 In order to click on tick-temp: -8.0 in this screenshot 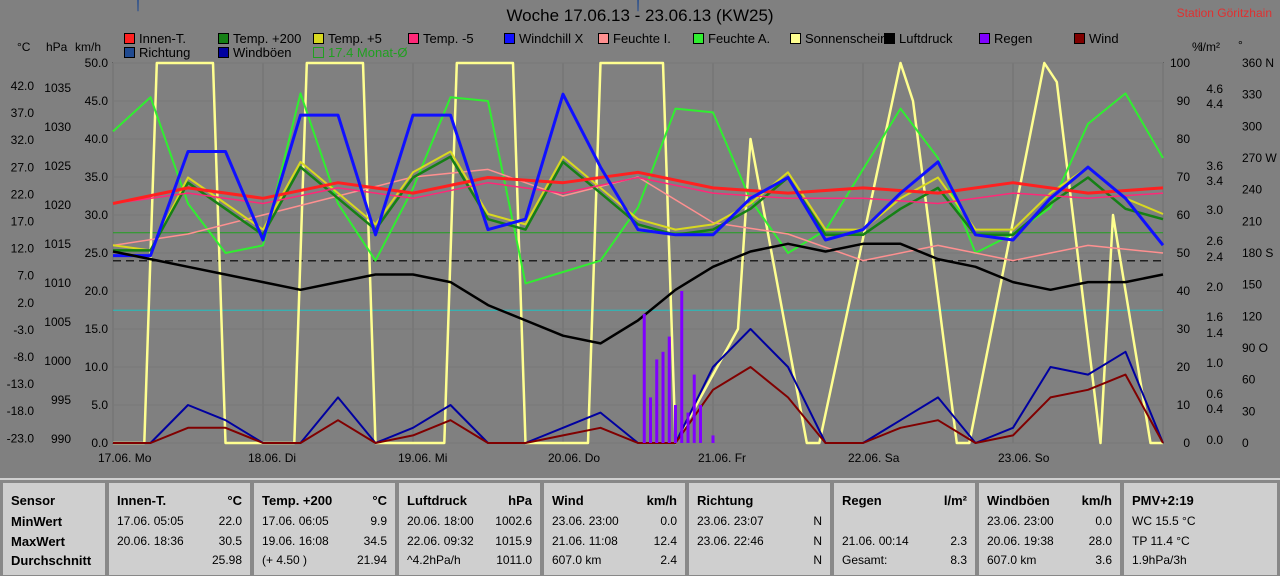, I will do `click(23, 357)`.